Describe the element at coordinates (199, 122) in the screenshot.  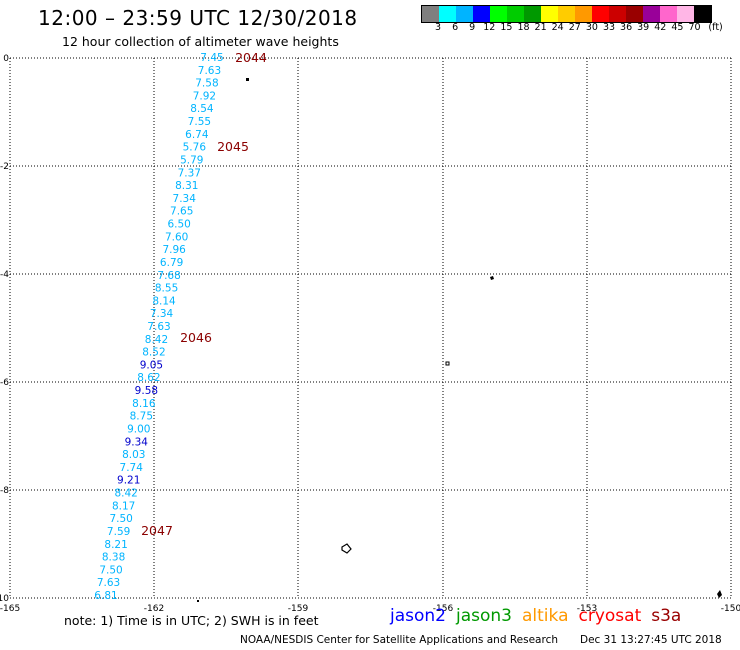
I see `wave-height-reading: 7.55` at that location.